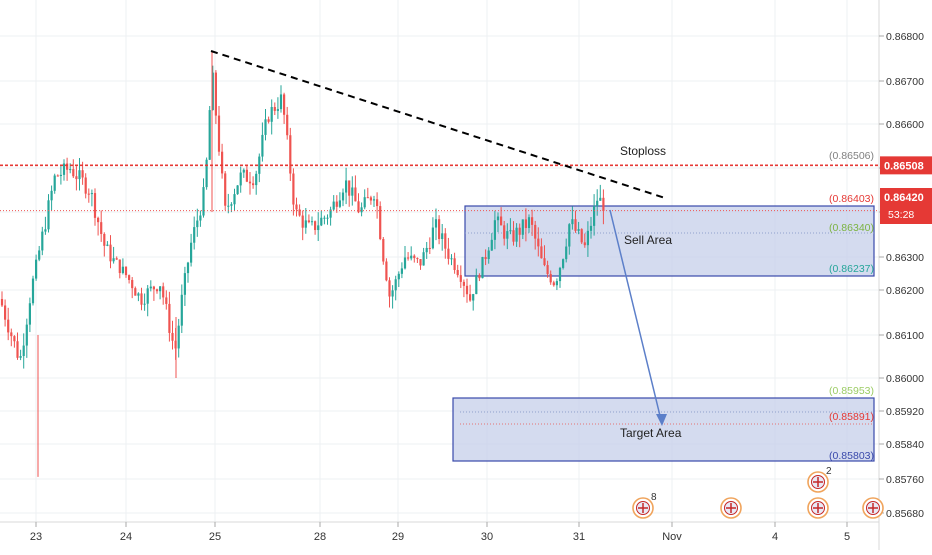 The width and height of the screenshot is (932, 555). What do you see at coordinates (829, 471) in the screenshot?
I see `eu2-event-count: 2` at bounding box center [829, 471].